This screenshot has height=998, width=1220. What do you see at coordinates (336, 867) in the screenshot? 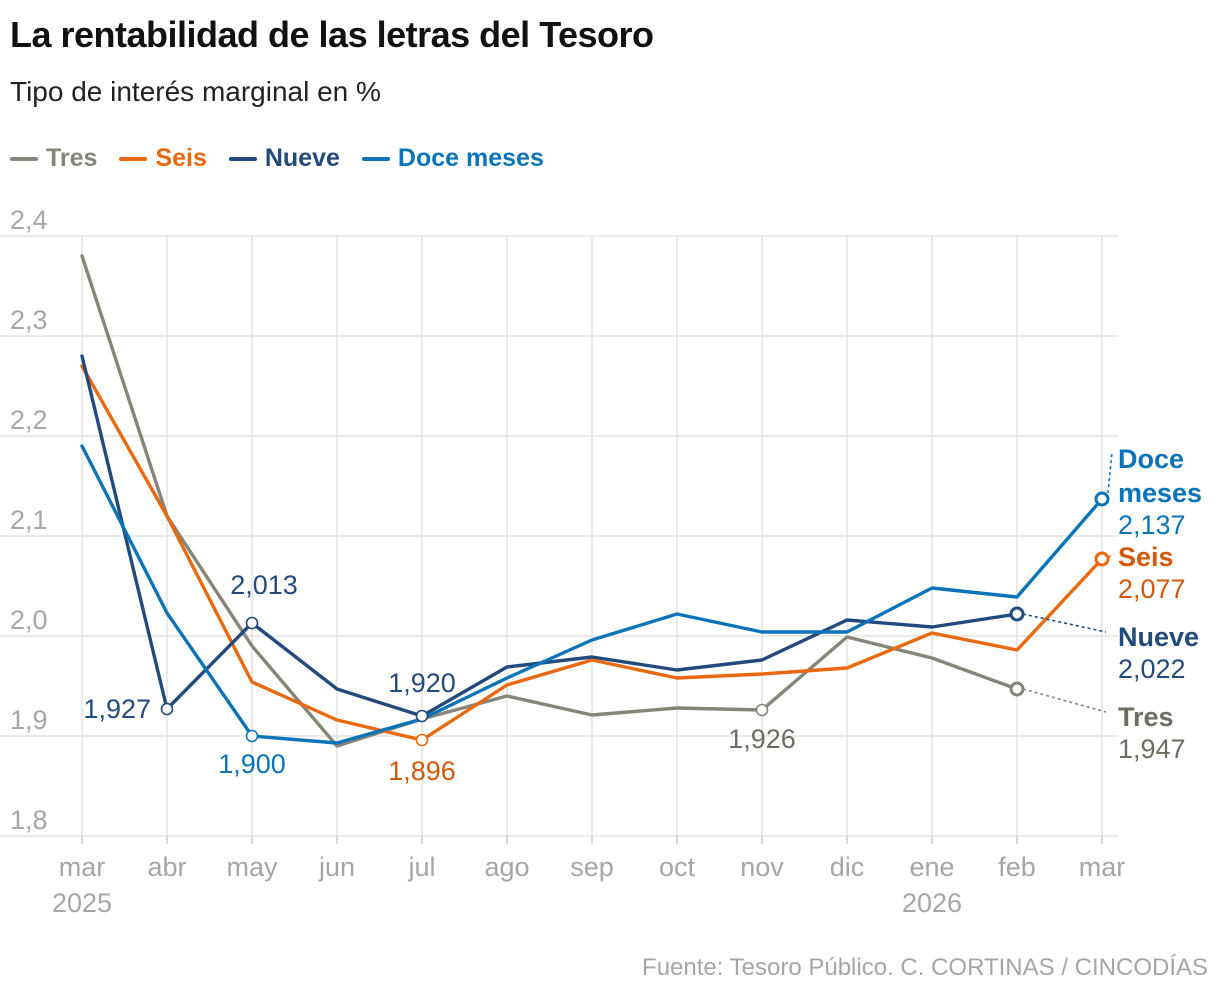
I see `x-tick-label: jun` at bounding box center [336, 867].